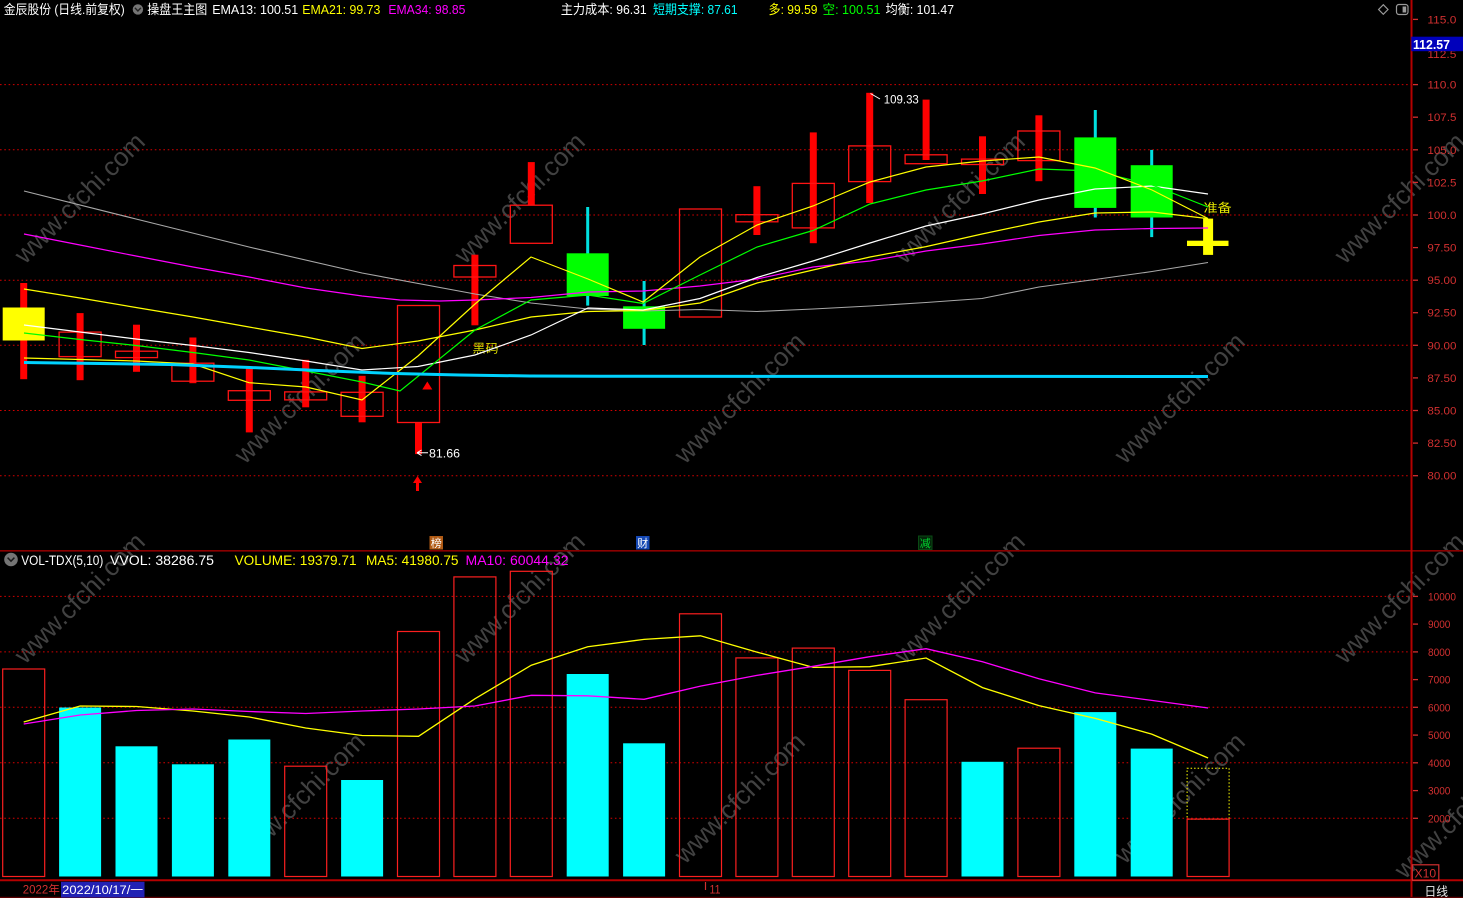 The image size is (1463, 898). Describe the element at coordinates (1426, 874) in the screenshot. I see `svg-text: X10` at that location.